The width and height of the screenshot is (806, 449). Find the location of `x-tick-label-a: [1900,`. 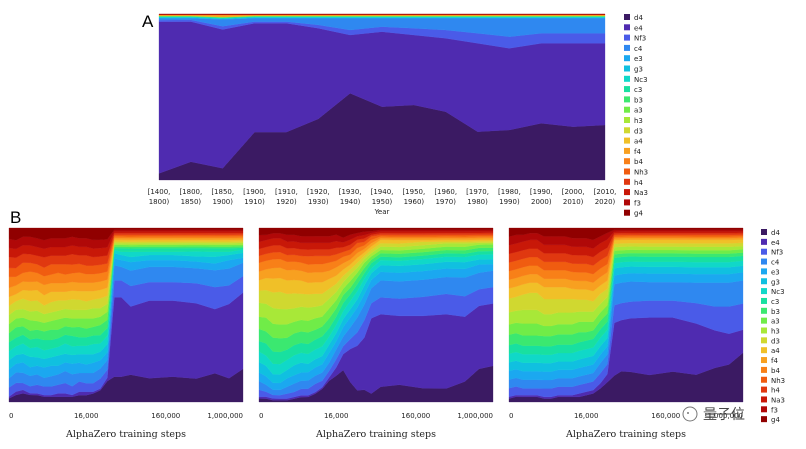

x-tick-label-a: [1900, is located at coordinates (254, 192).